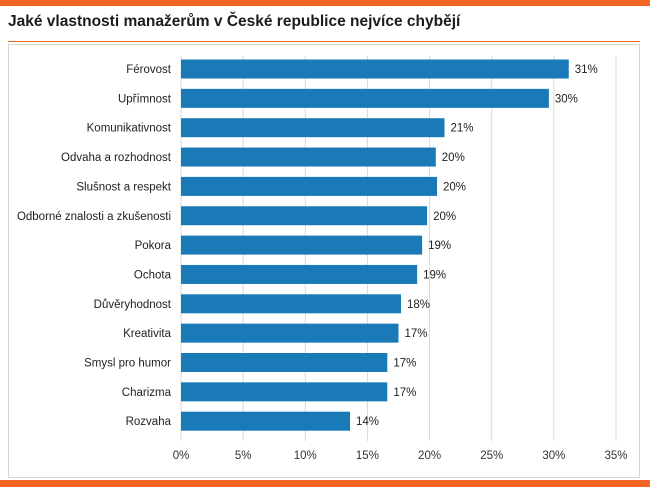 The image size is (650, 487). What do you see at coordinates (400, 456) in the screenshot?
I see `x-axis-tick-labels: 0% 5% 10% 15% 20% 25% 30% 35%` at bounding box center [400, 456].